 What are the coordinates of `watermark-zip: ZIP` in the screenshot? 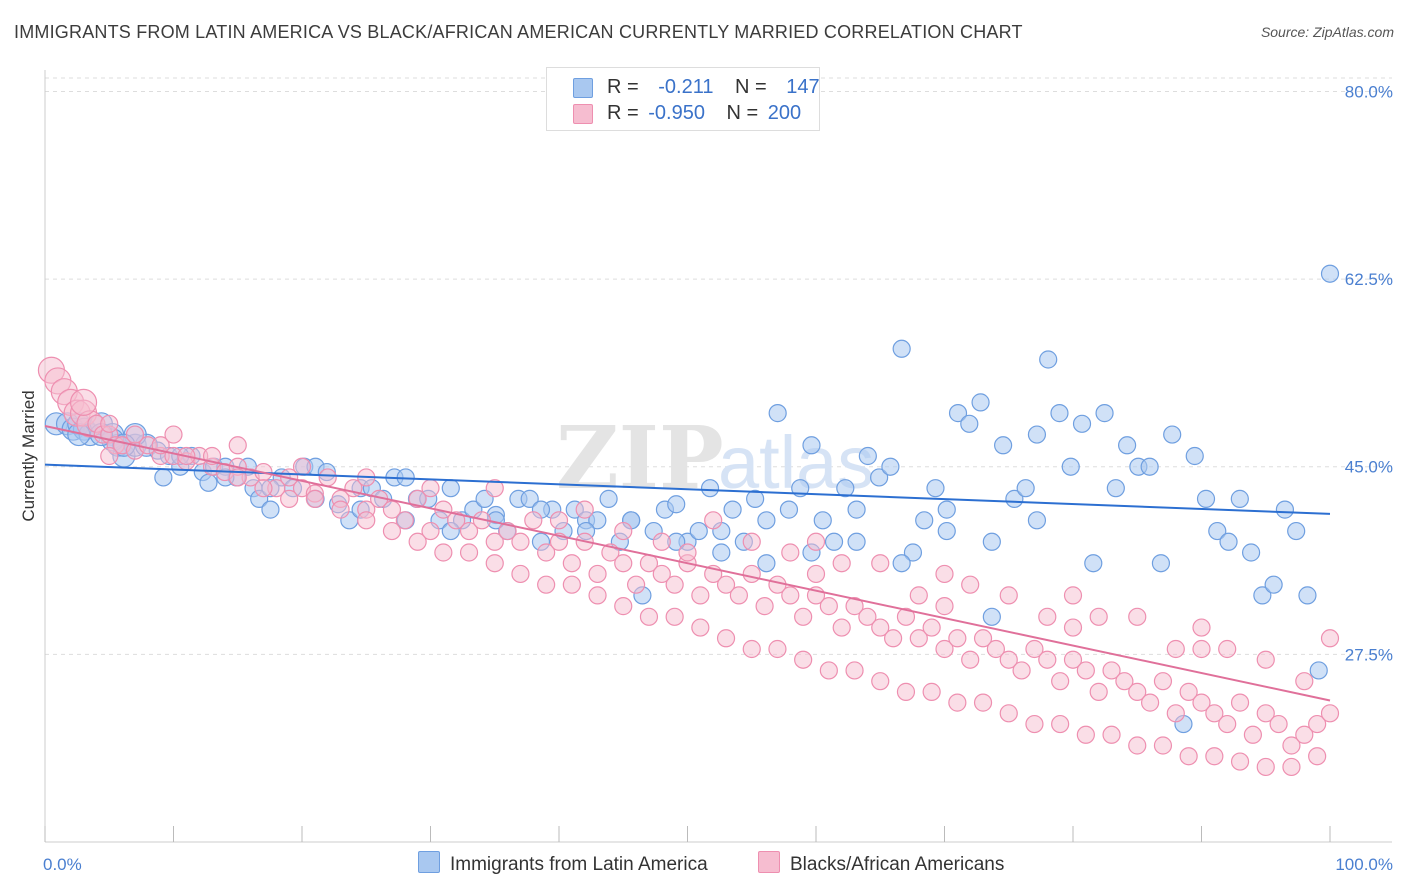 It's located at (640, 458).